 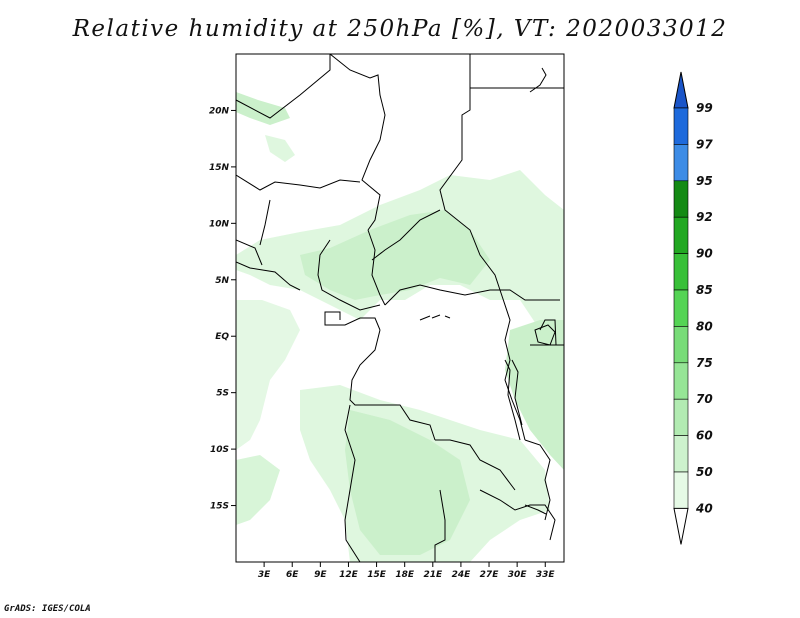 I want to click on lon-label: 33E, so click(x=546, y=575).